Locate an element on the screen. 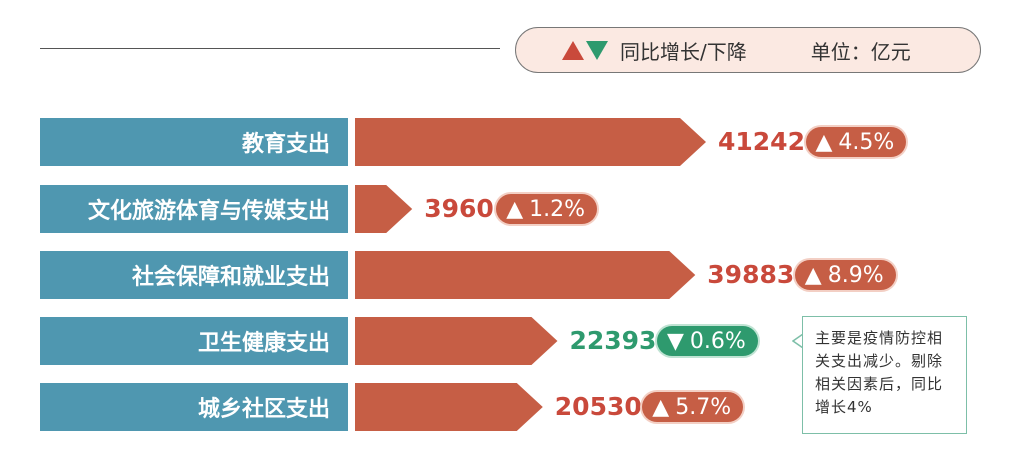  category-label: 社会保障和就业支出 is located at coordinates (194, 275).